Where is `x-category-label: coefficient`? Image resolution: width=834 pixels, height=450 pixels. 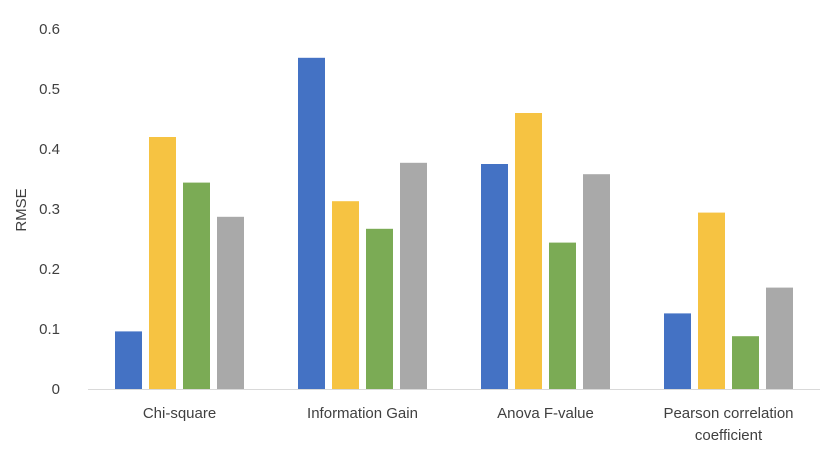 x-category-label: coefficient is located at coordinates (729, 435).